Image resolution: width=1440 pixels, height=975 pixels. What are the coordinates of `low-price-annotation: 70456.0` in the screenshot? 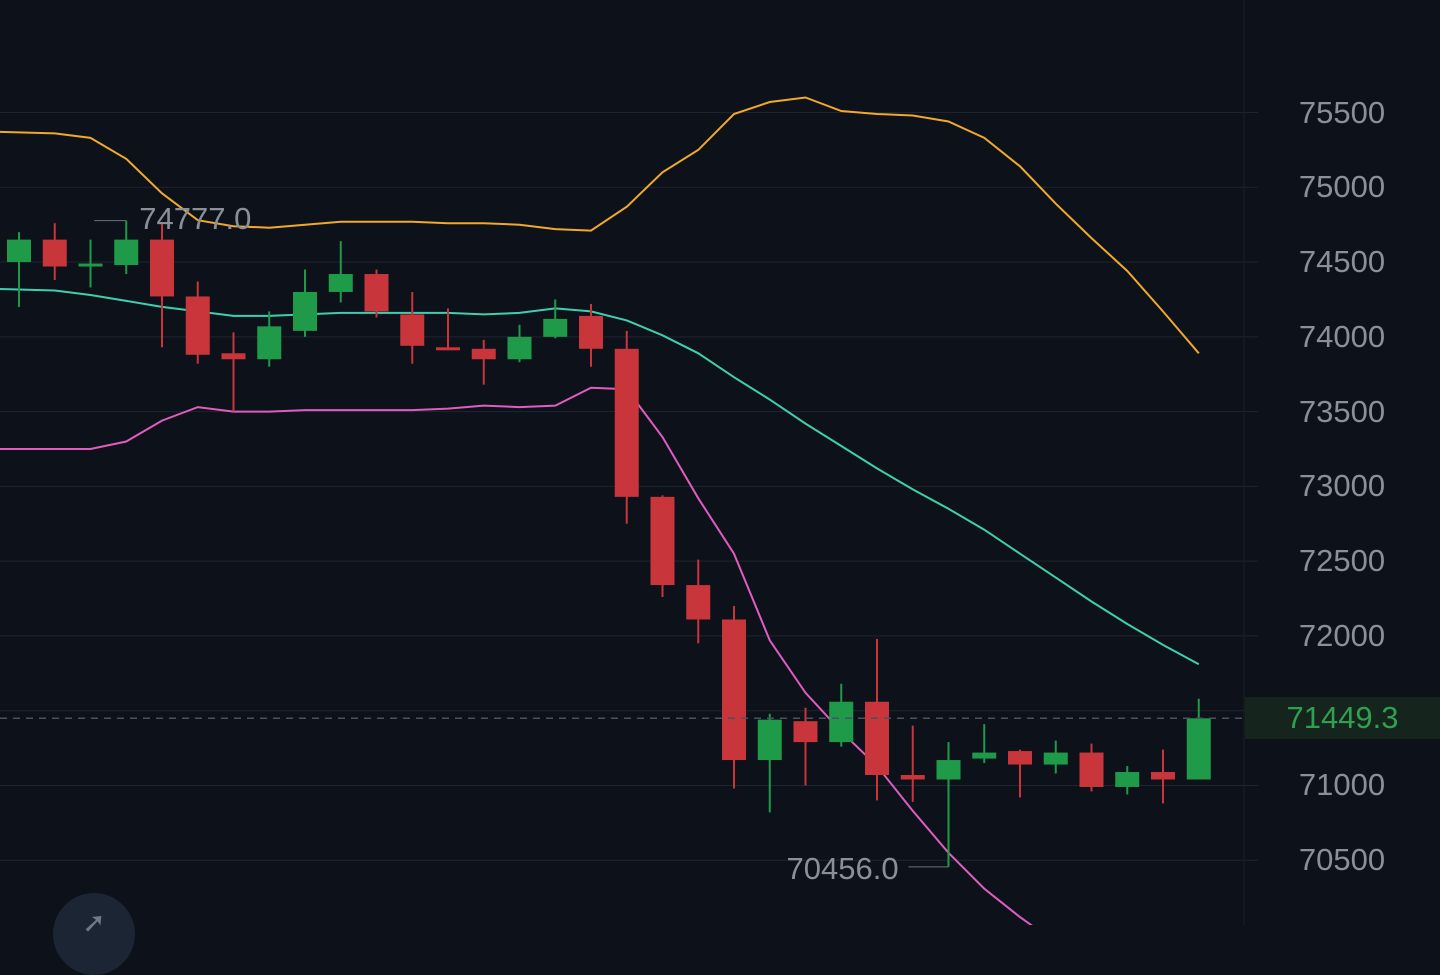 It's located at (842, 868).